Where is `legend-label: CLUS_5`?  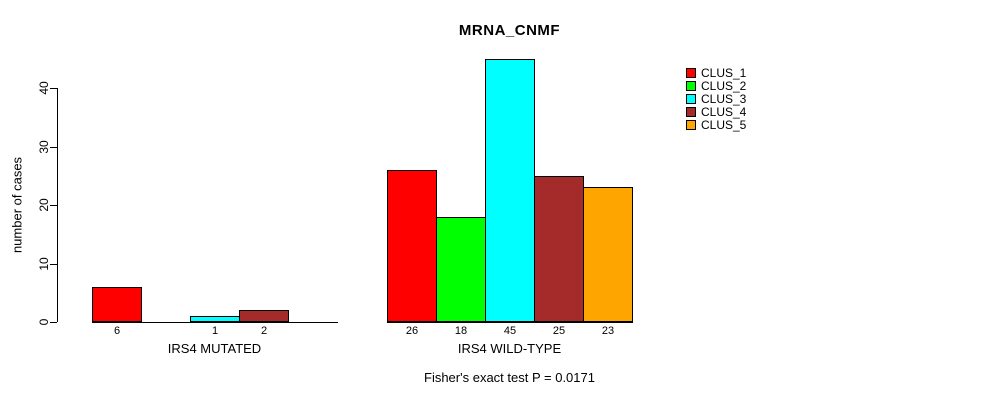 legend-label: CLUS_5 is located at coordinates (724, 125).